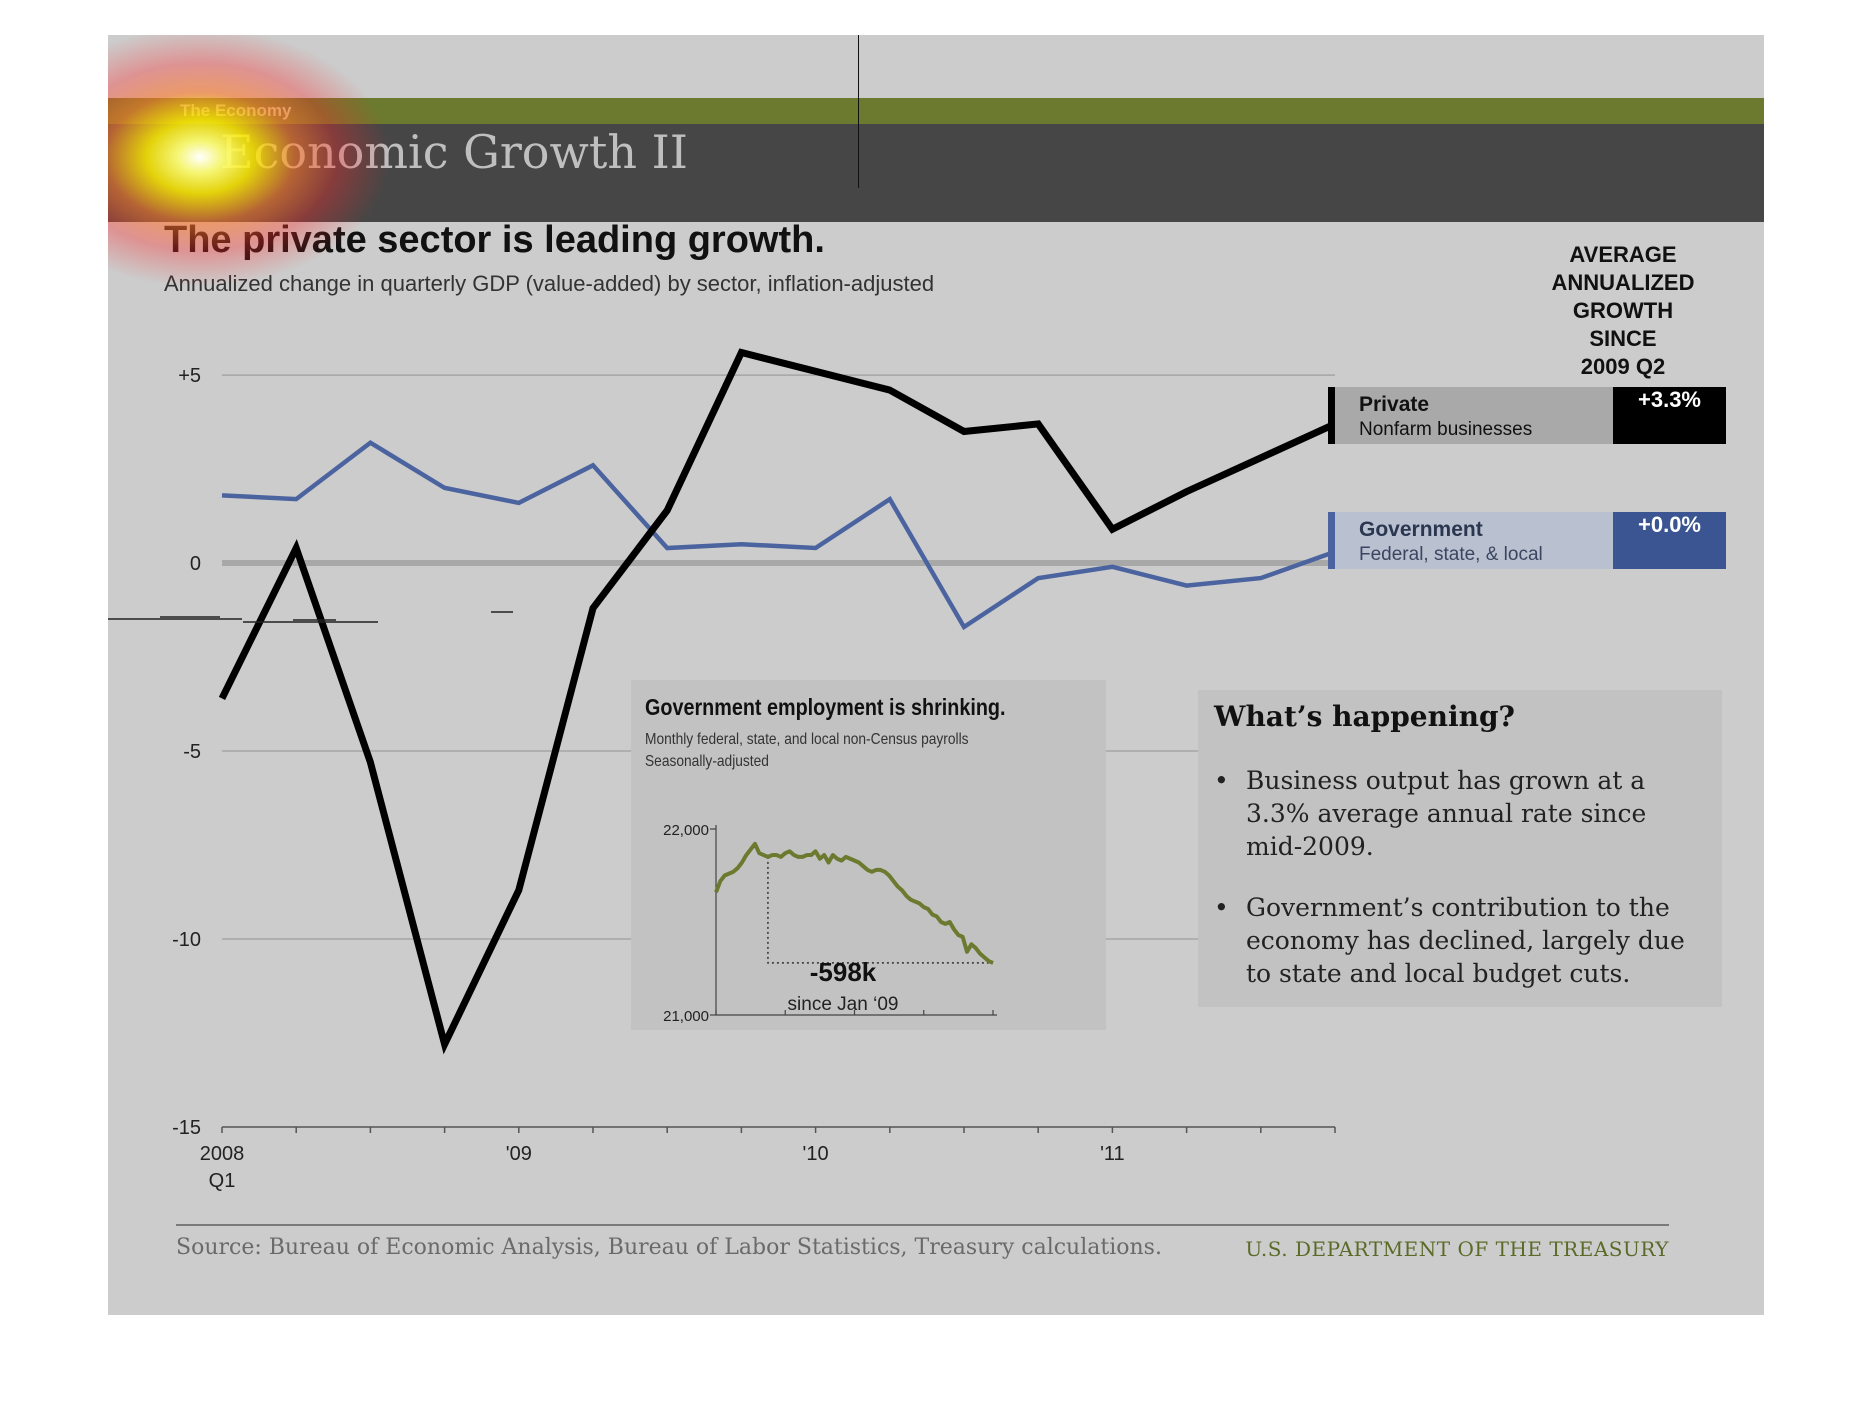 This screenshot has height=1404, width=1866. I want to click on inset-series-line, so click(854, 903).